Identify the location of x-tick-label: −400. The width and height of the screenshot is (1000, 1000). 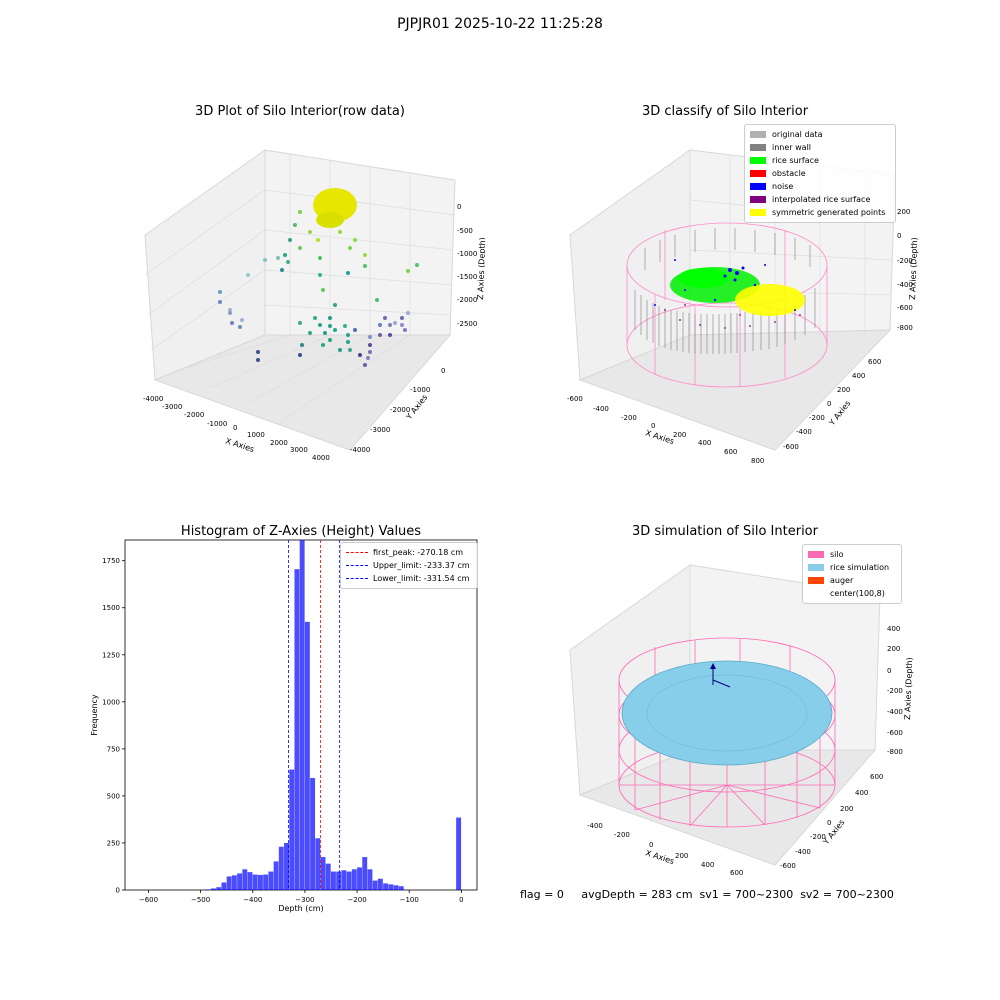
(252, 900).